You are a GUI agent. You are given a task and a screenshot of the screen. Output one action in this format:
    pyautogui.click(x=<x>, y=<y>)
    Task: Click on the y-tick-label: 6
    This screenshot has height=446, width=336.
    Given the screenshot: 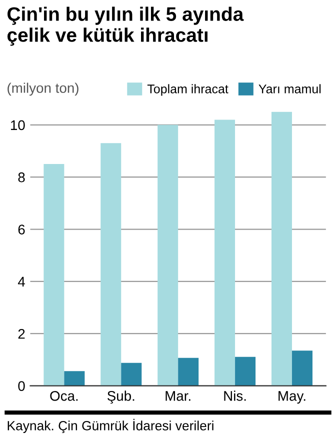 What is the action you would take?
    pyautogui.click(x=21, y=229)
    